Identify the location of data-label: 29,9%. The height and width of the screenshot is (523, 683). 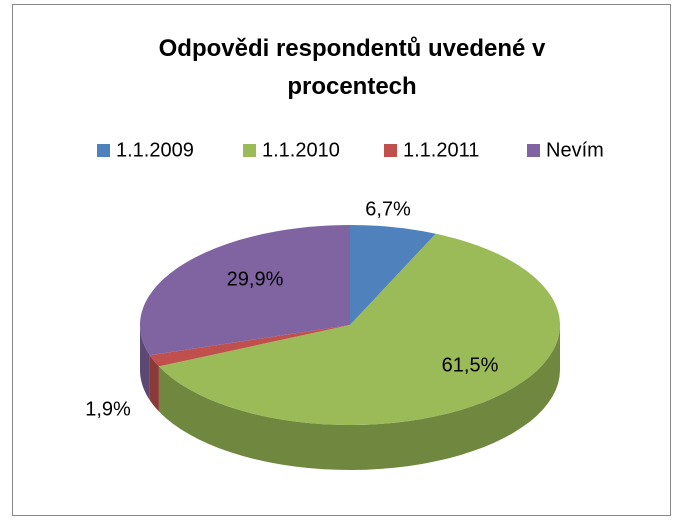
(255, 279).